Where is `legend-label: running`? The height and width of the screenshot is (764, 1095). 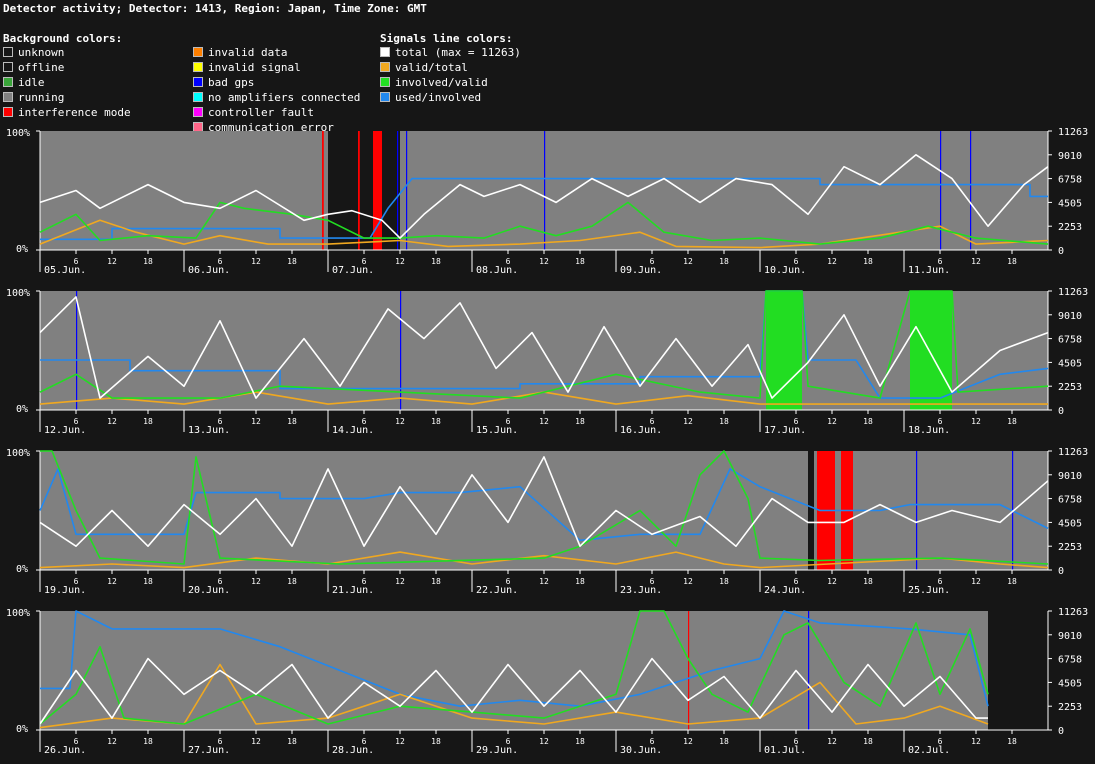 legend-label: running is located at coordinates (41, 97).